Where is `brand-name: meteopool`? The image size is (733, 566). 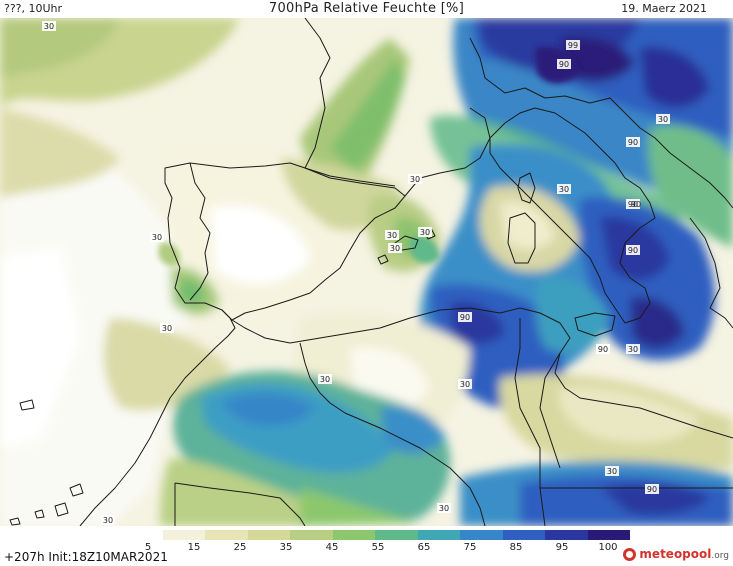 brand-name: meteopool is located at coordinates (675, 554).